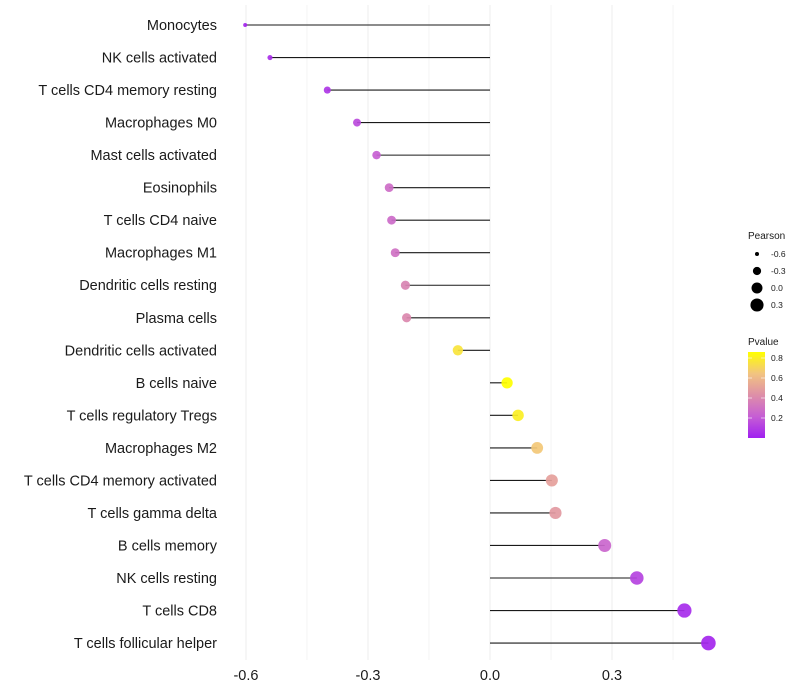 Image resolution: width=800 pixels, height=700 pixels. I want to click on y-axis-label: T cells follicular helper, so click(145, 644).